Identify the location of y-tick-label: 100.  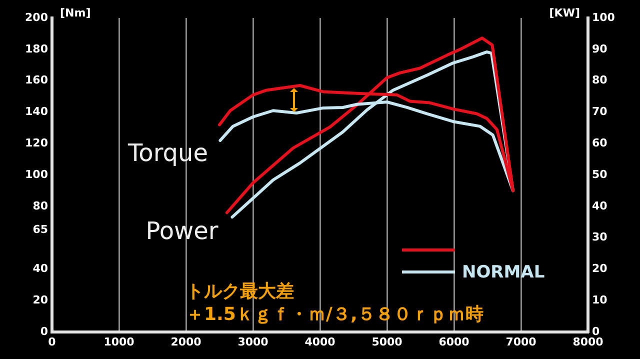
(36, 174).